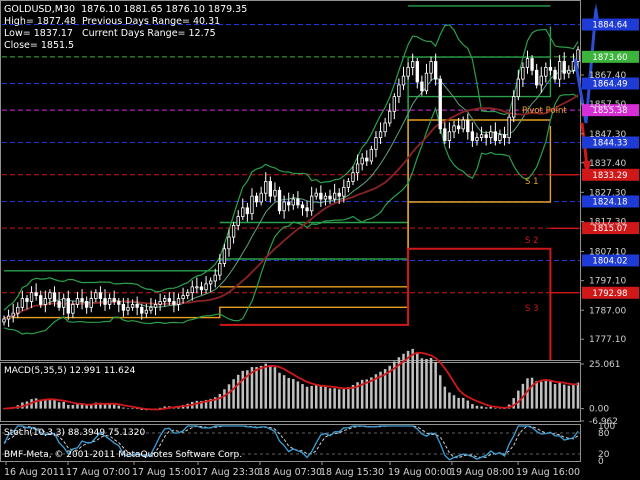 The width and height of the screenshot is (640, 480). I want to click on symbol-label: GOLDUSD,M30, so click(39, 9).